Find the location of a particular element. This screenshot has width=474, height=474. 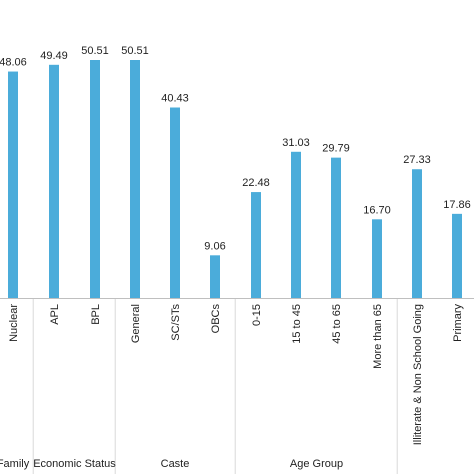

category-label: BPL is located at coordinates (96, 314).